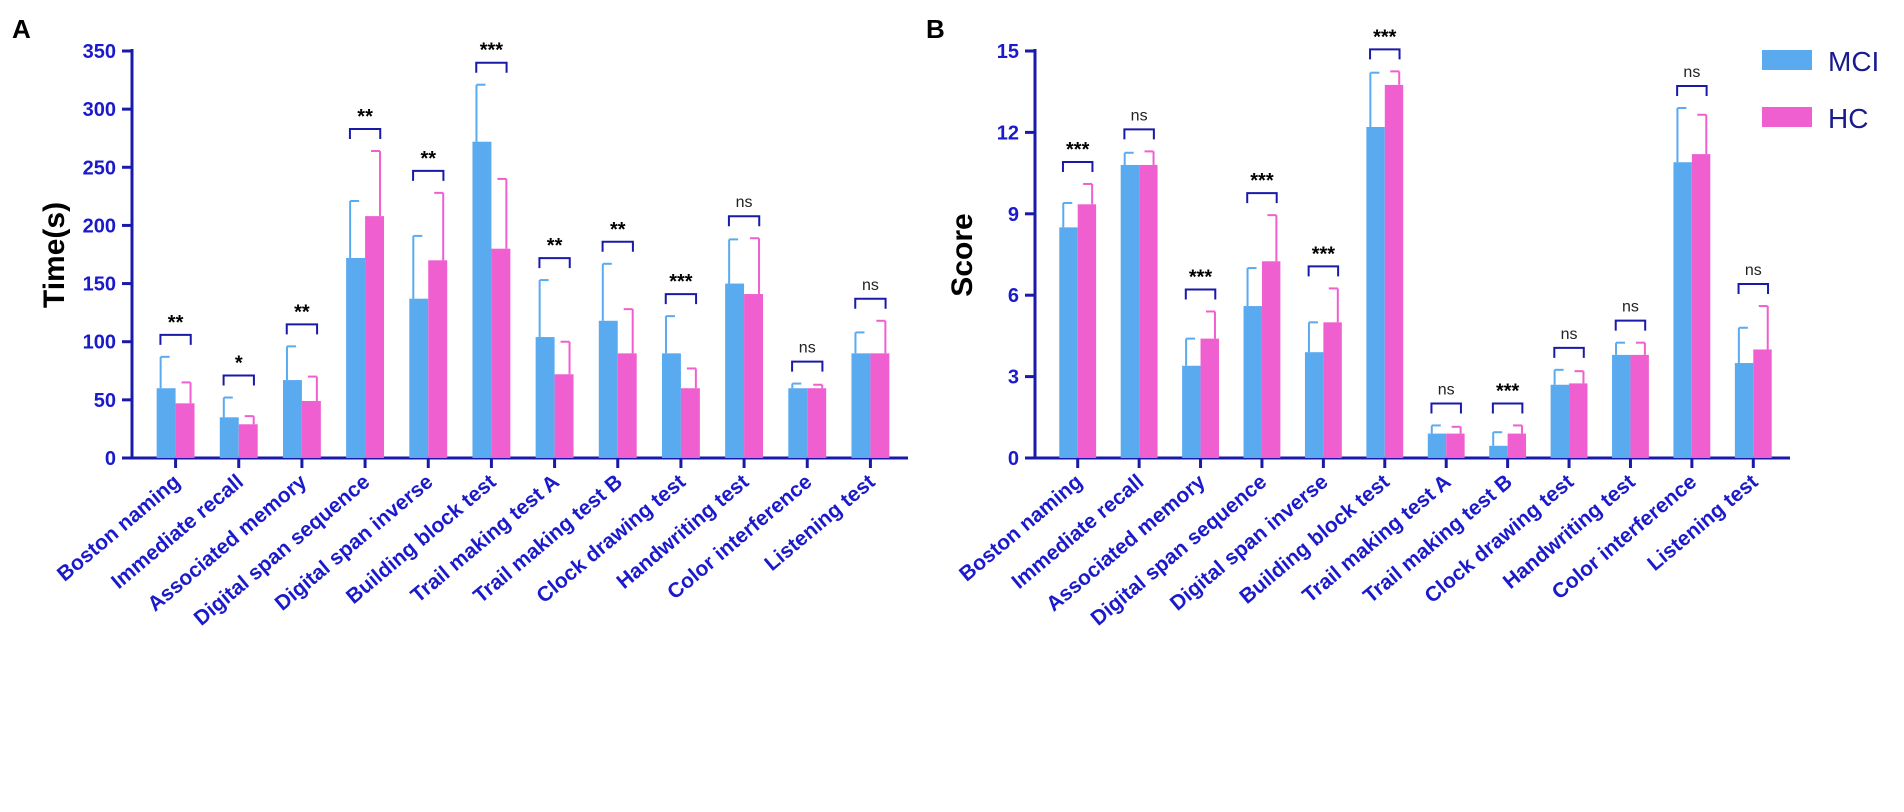 This screenshot has width=1904, height=812. I want to click on panel-a-y-axis-title: Time(s), so click(54, 255).